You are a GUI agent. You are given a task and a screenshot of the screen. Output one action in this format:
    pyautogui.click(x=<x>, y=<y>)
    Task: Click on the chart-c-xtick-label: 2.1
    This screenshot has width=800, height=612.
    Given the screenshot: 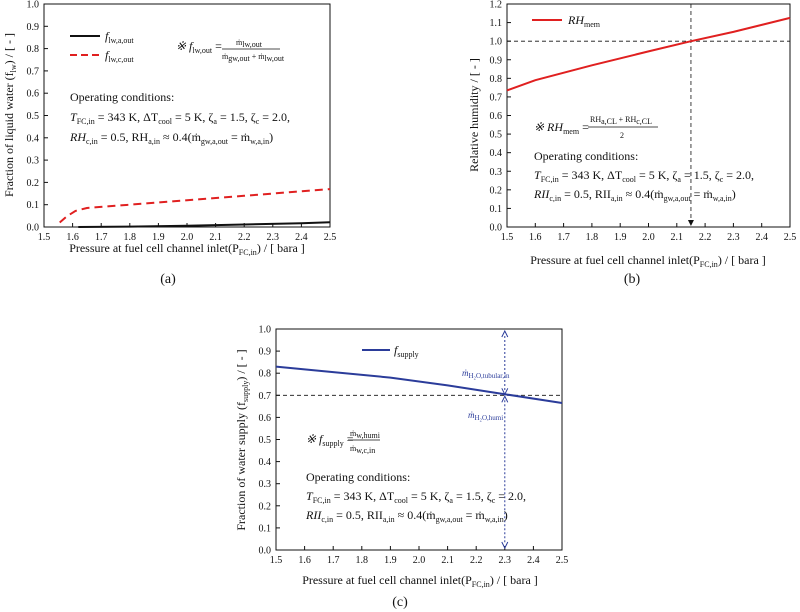 What is the action you would take?
    pyautogui.click(x=447, y=560)
    